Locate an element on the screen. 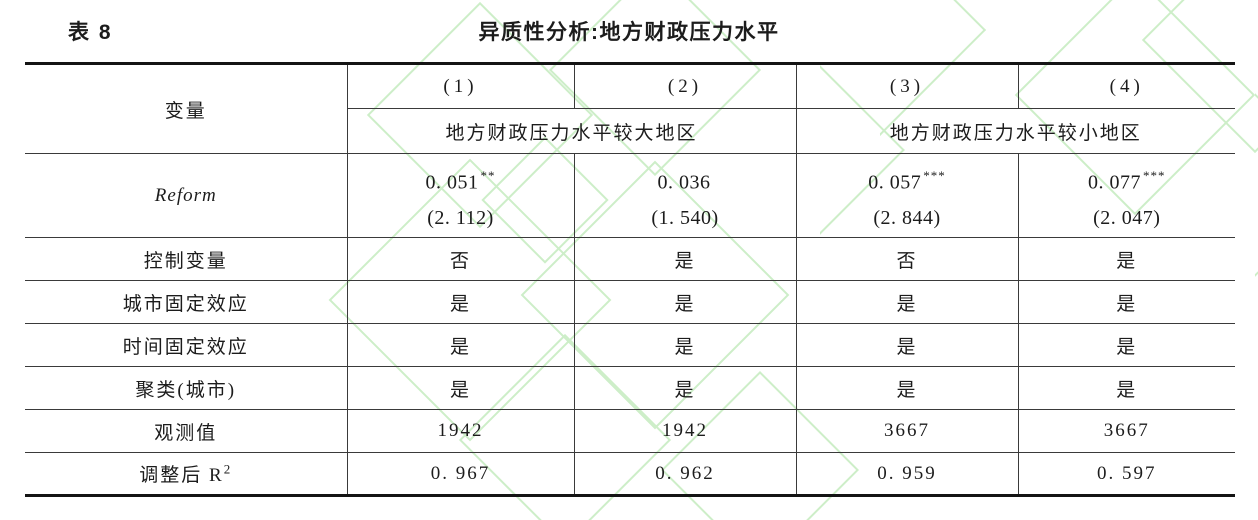 The image size is (1258, 520). table-row-adj-r2: 调整后 R2 0. 967 0. 962 0. 959 0. 597 is located at coordinates (630, 474).